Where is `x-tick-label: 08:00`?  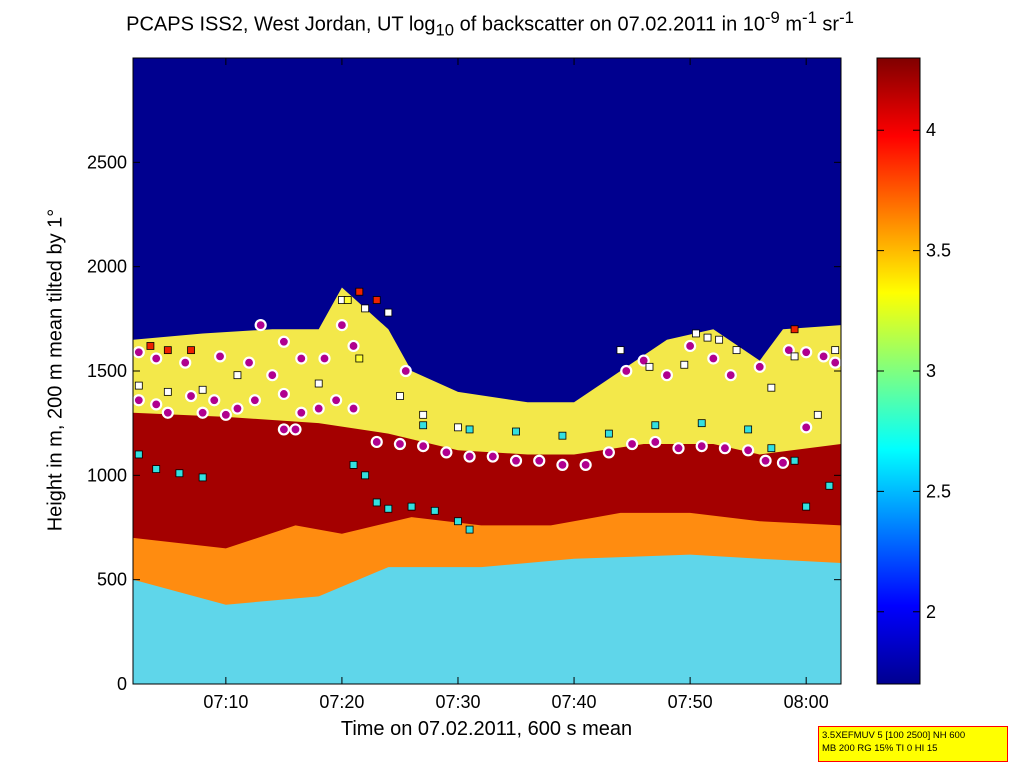
x-tick-label: 08:00 is located at coordinates (806, 702).